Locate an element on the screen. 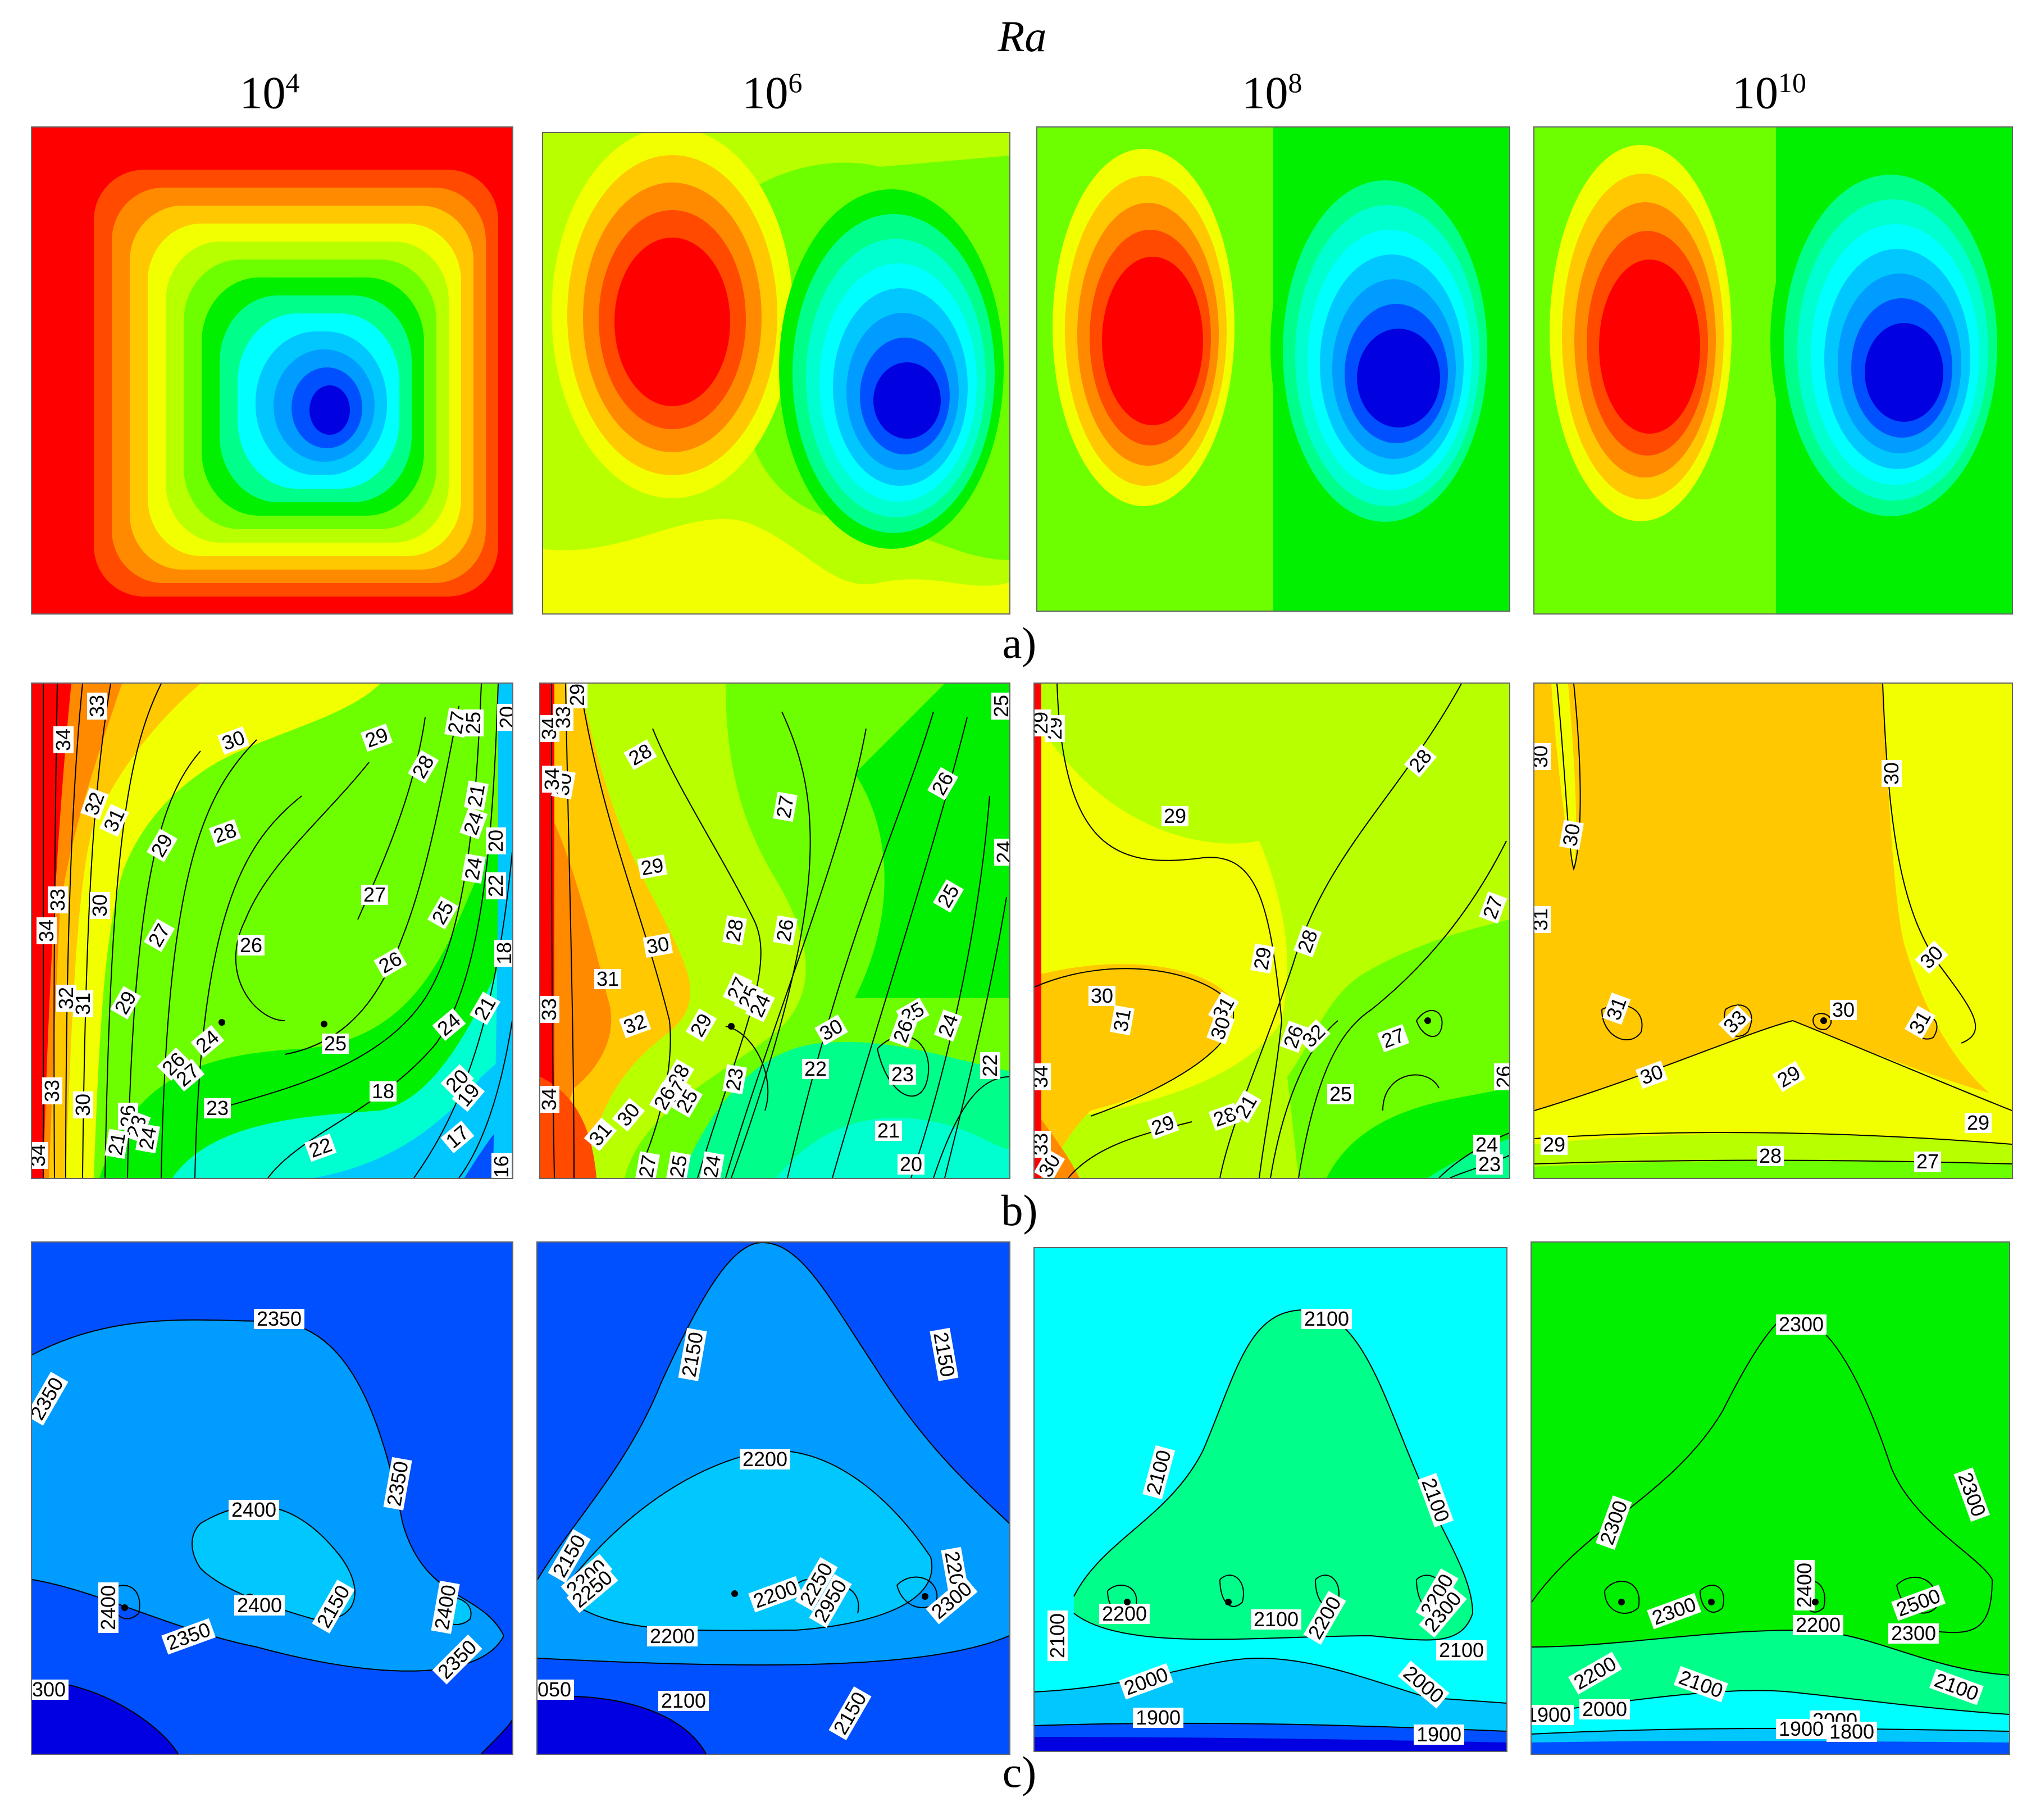 This screenshot has height=1820, width=2036. contour-label-text: 2100 is located at coordinates (1057, 1635).